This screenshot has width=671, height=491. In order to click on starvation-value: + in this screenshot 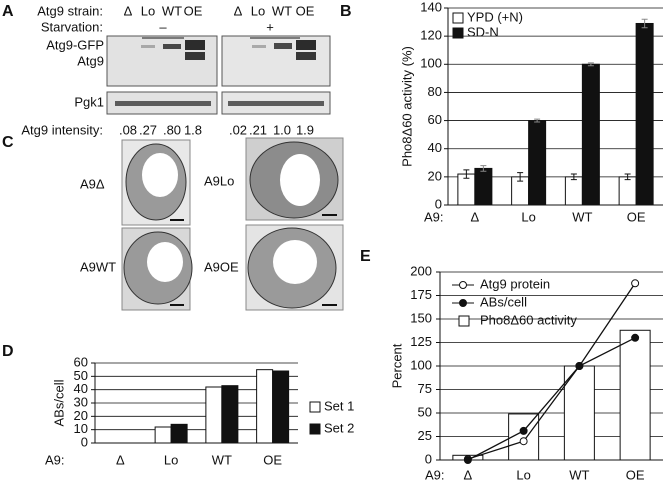, I will do `click(270, 26)`.